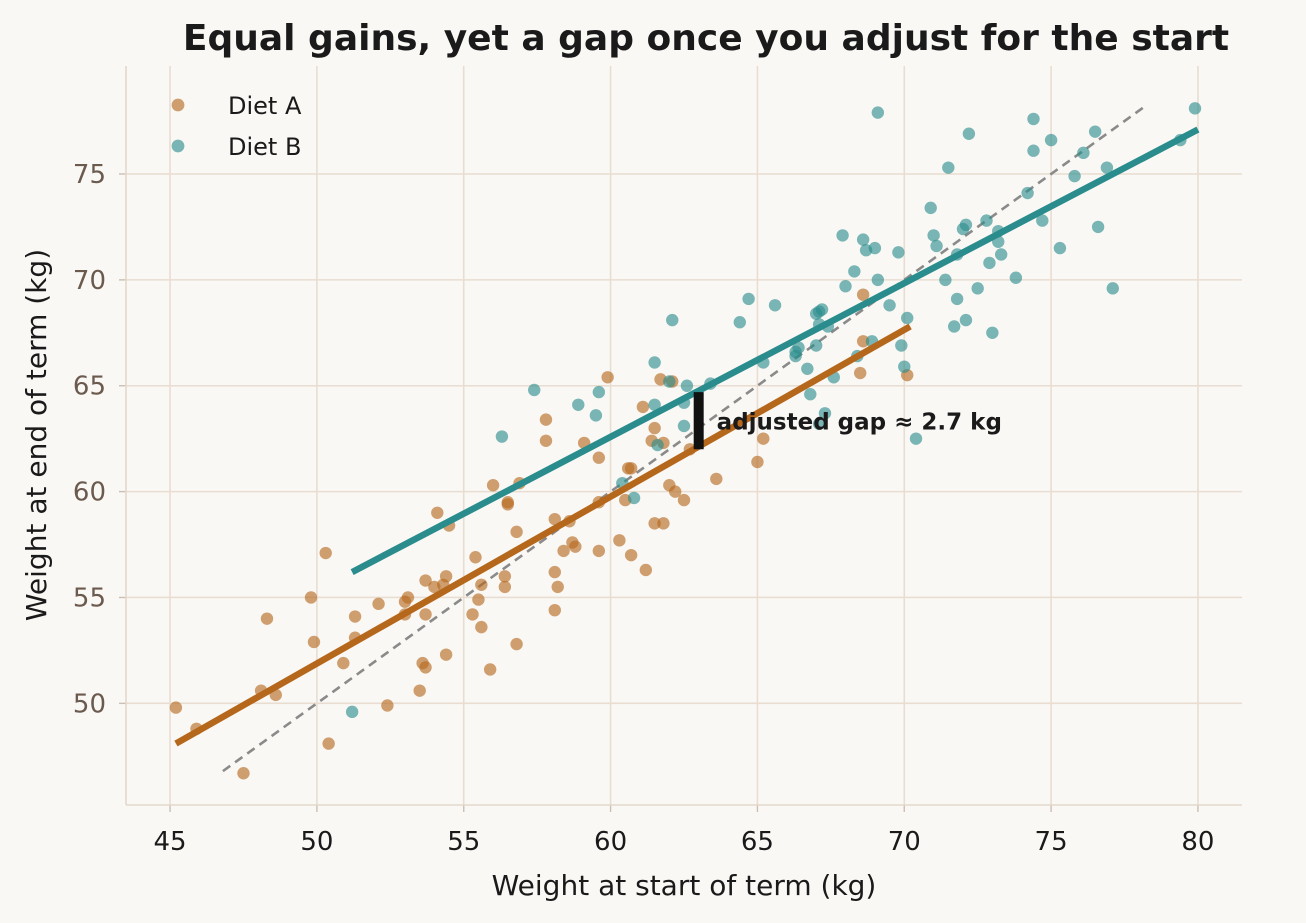 The height and width of the screenshot is (923, 1306). I want to click on x-axis-label: Weight at start of term (kg), so click(684, 885).